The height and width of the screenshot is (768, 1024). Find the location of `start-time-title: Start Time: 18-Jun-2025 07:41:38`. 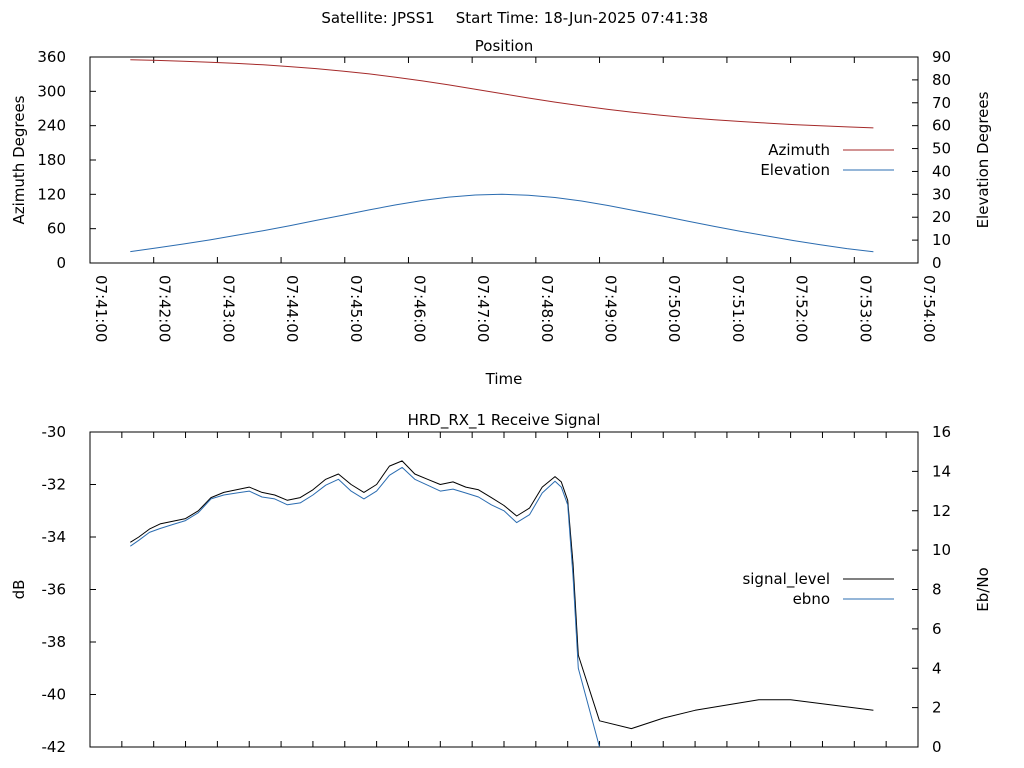

start-time-title: Start Time: 18-Jun-2025 07:41:38 is located at coordinates (582, 18).